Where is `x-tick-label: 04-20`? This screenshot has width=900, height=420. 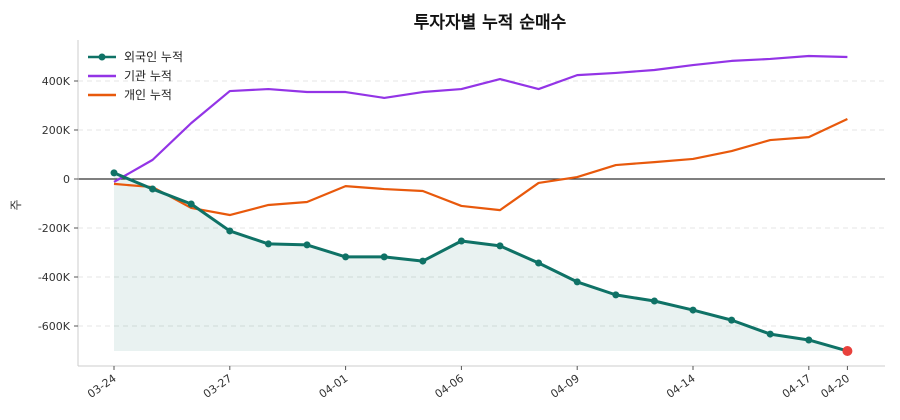 x-tick-label: 04-20 is located at coordinates (835, 386).